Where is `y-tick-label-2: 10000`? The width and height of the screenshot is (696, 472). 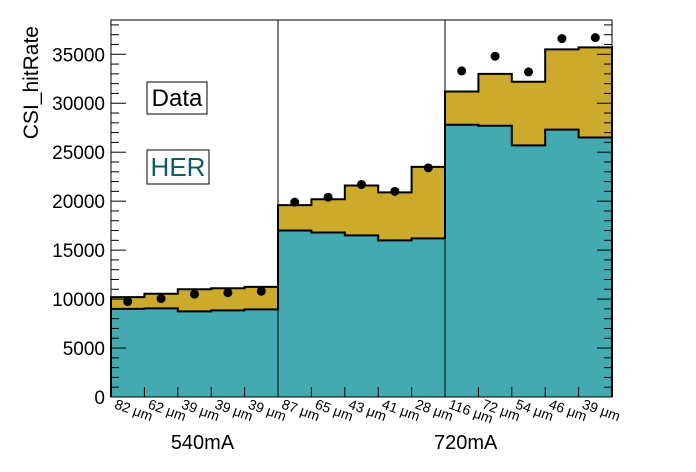 y-tick-label-2: 10000 is located at coordinates (78, 300).